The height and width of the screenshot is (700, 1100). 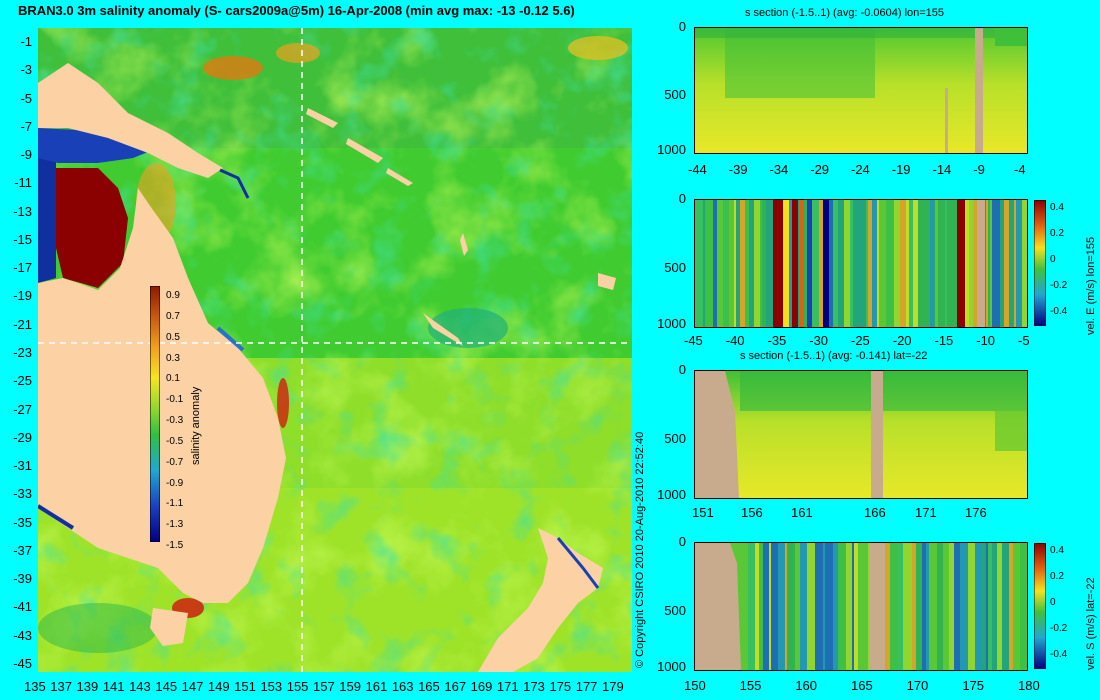 I want to click on tick-label: 150, so click(x=695, y=685).